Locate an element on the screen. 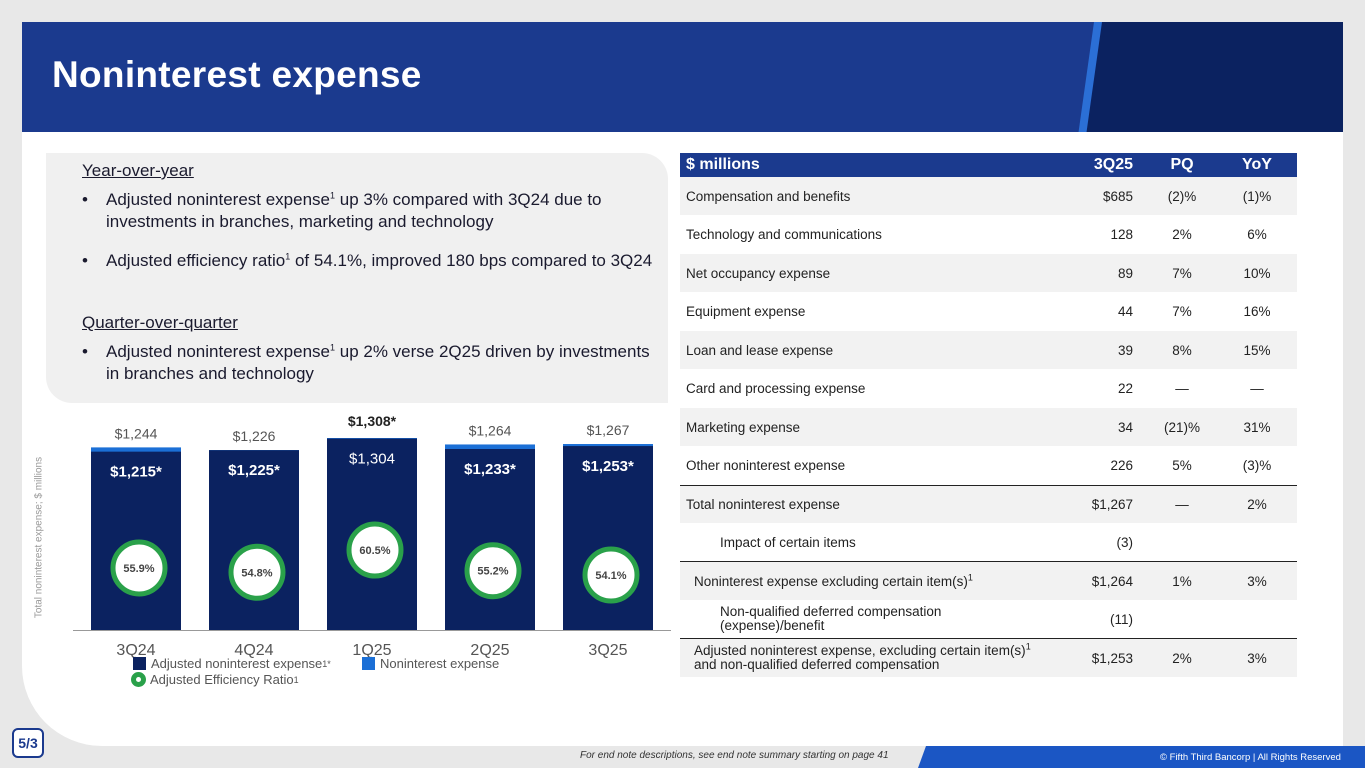 This screenshot has height=768, width=1365. row-label: Other noninterest expense is located at coordinates (858, 465).